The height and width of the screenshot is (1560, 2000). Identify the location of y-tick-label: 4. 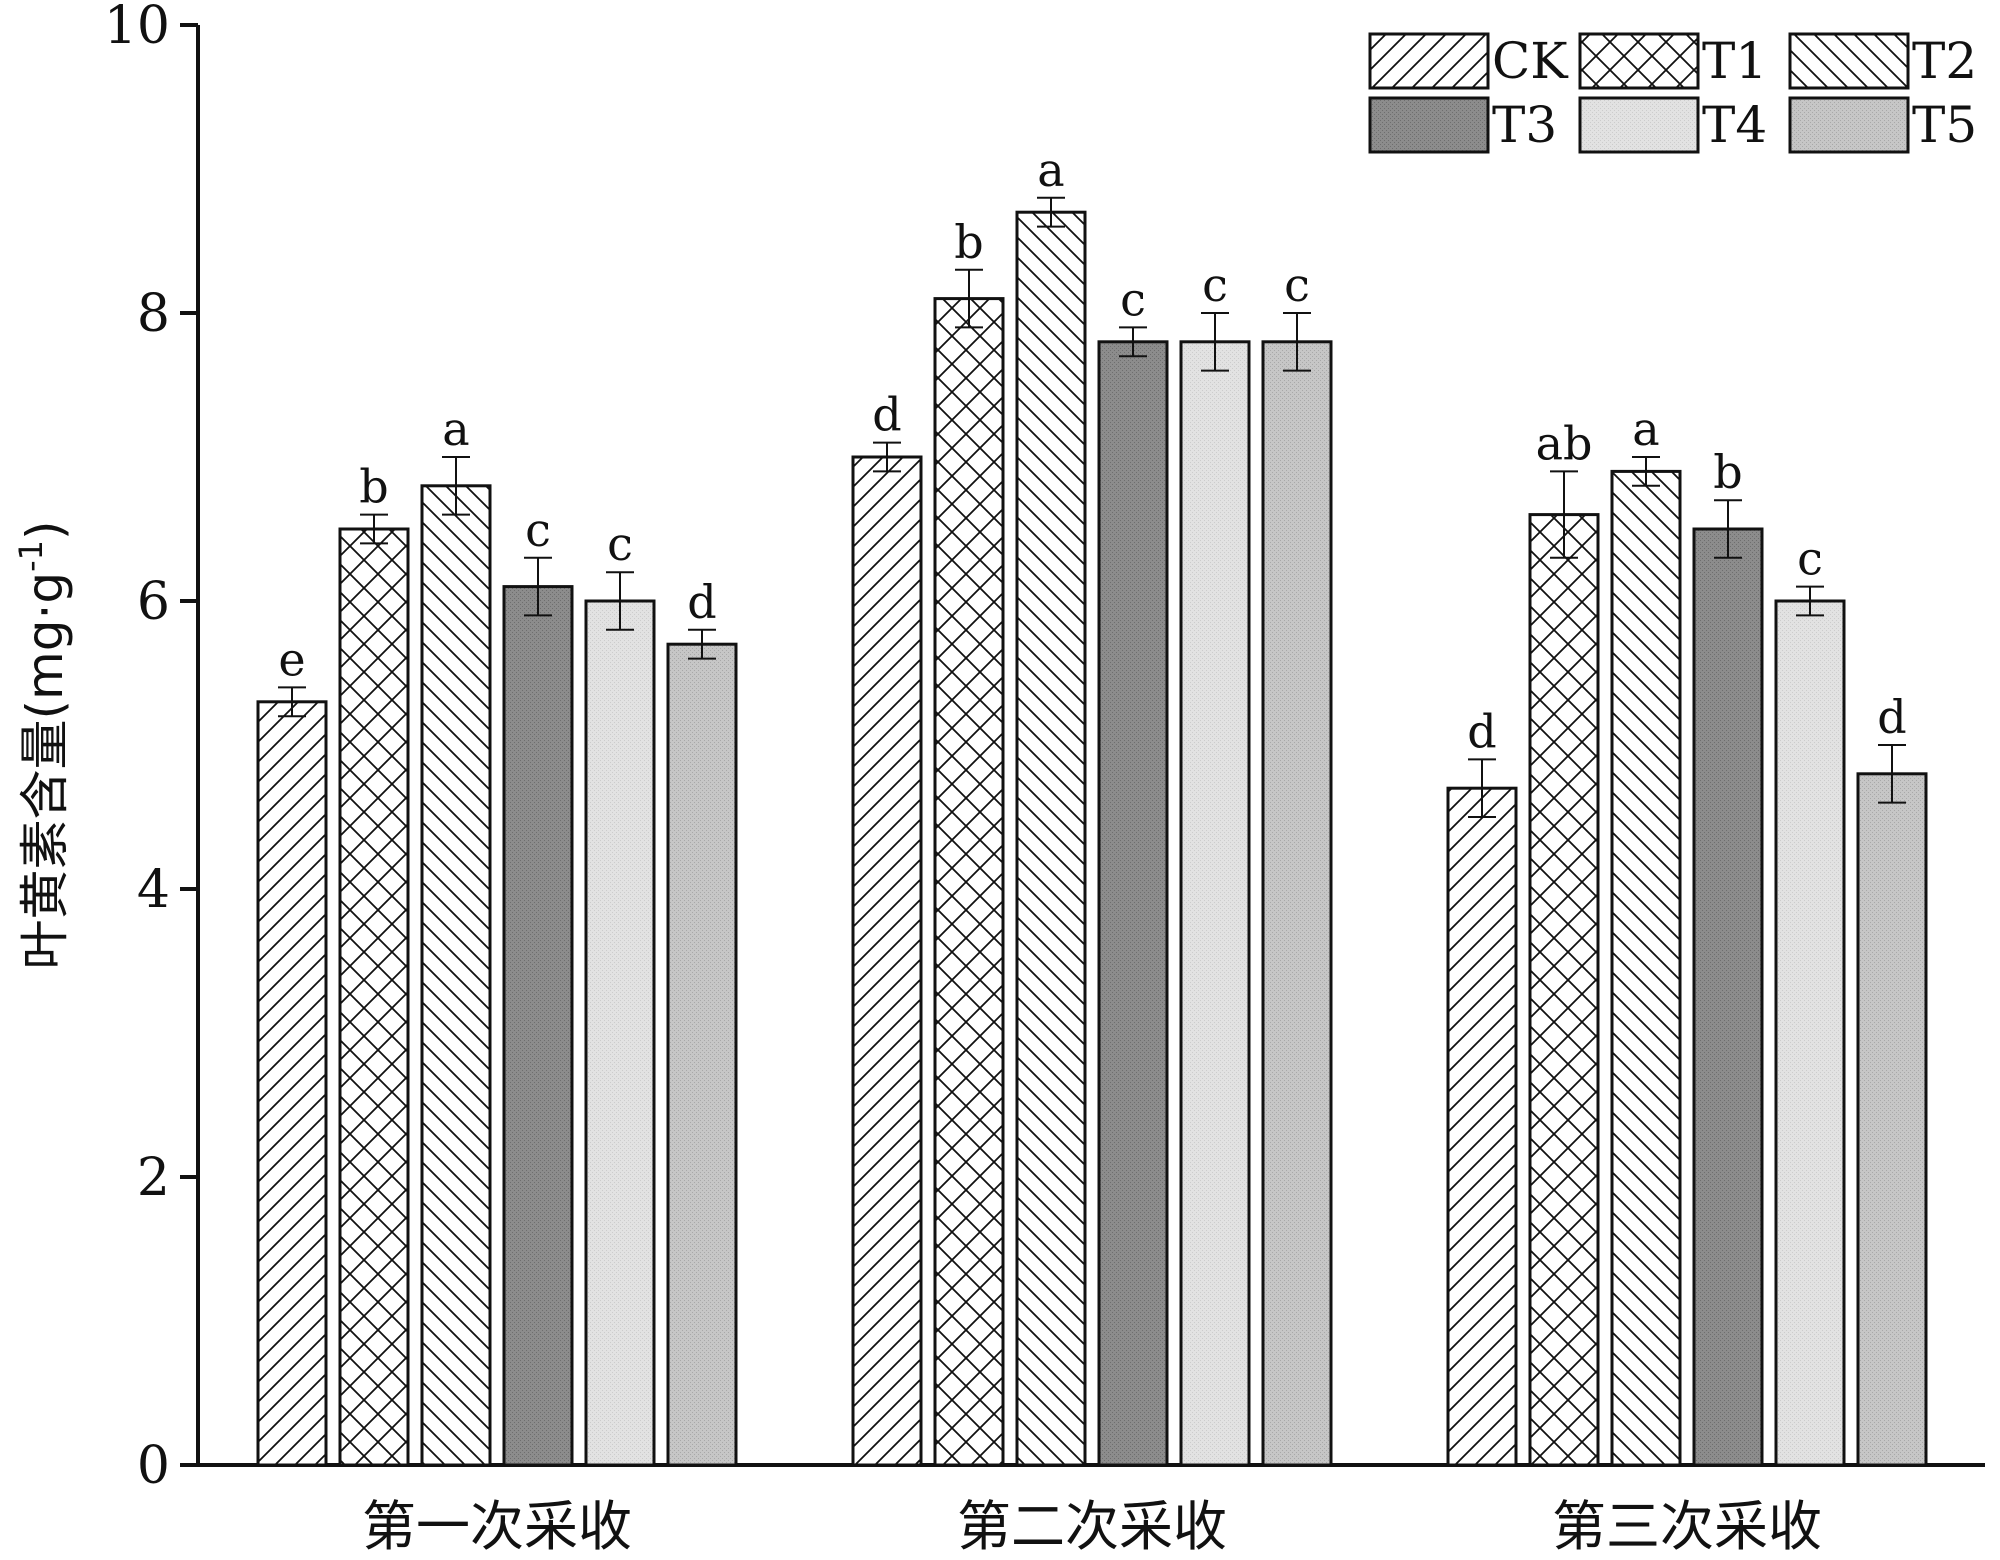
(153, 890).